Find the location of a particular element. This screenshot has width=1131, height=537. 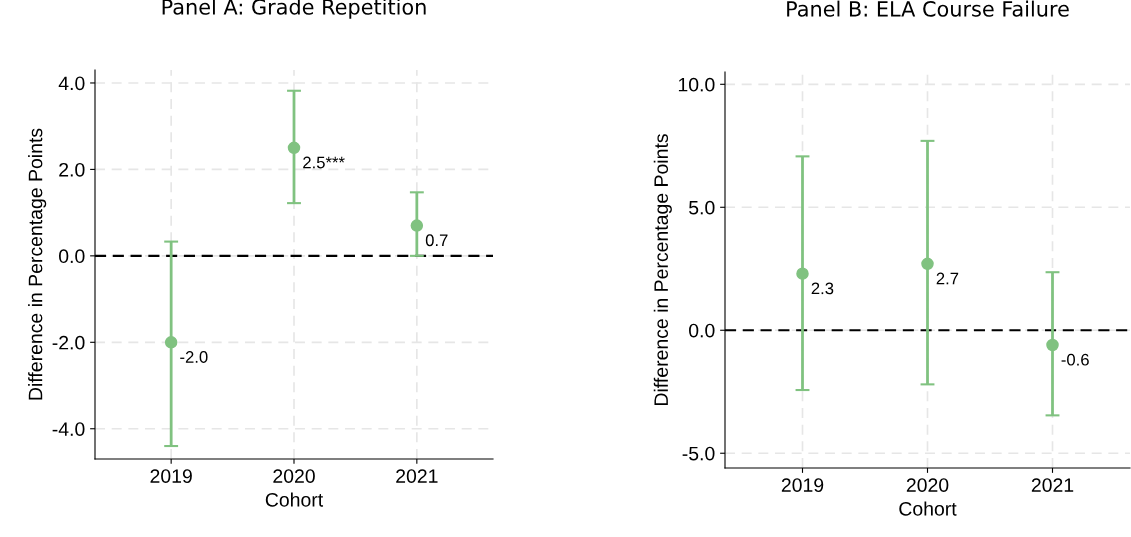

chart-title: Panel B: ELA Course Failure is located at coordinates (928, 8).